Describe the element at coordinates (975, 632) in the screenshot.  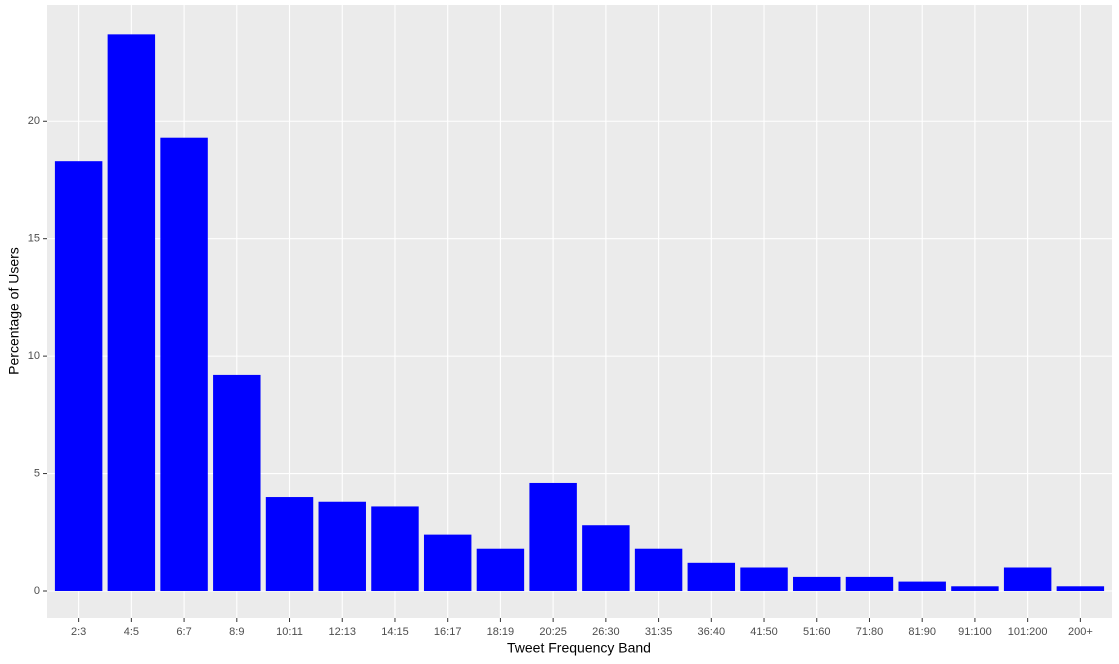
I see `x-tick-label: 91:100` at that location.